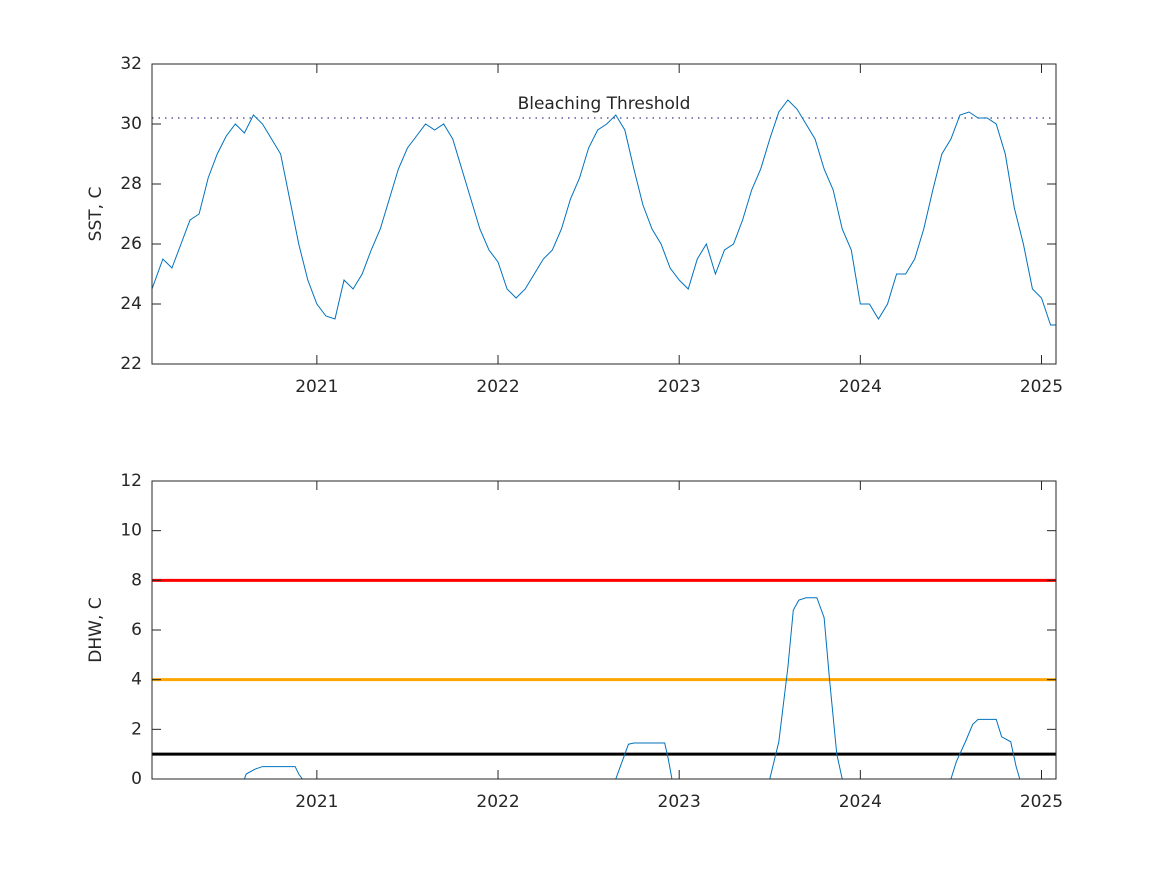 The height and width of the screenshot is (875, 1167). Describe the element at coordinates (131, 304) in the screenshot. I see `y-tick-label: 24` at that location.